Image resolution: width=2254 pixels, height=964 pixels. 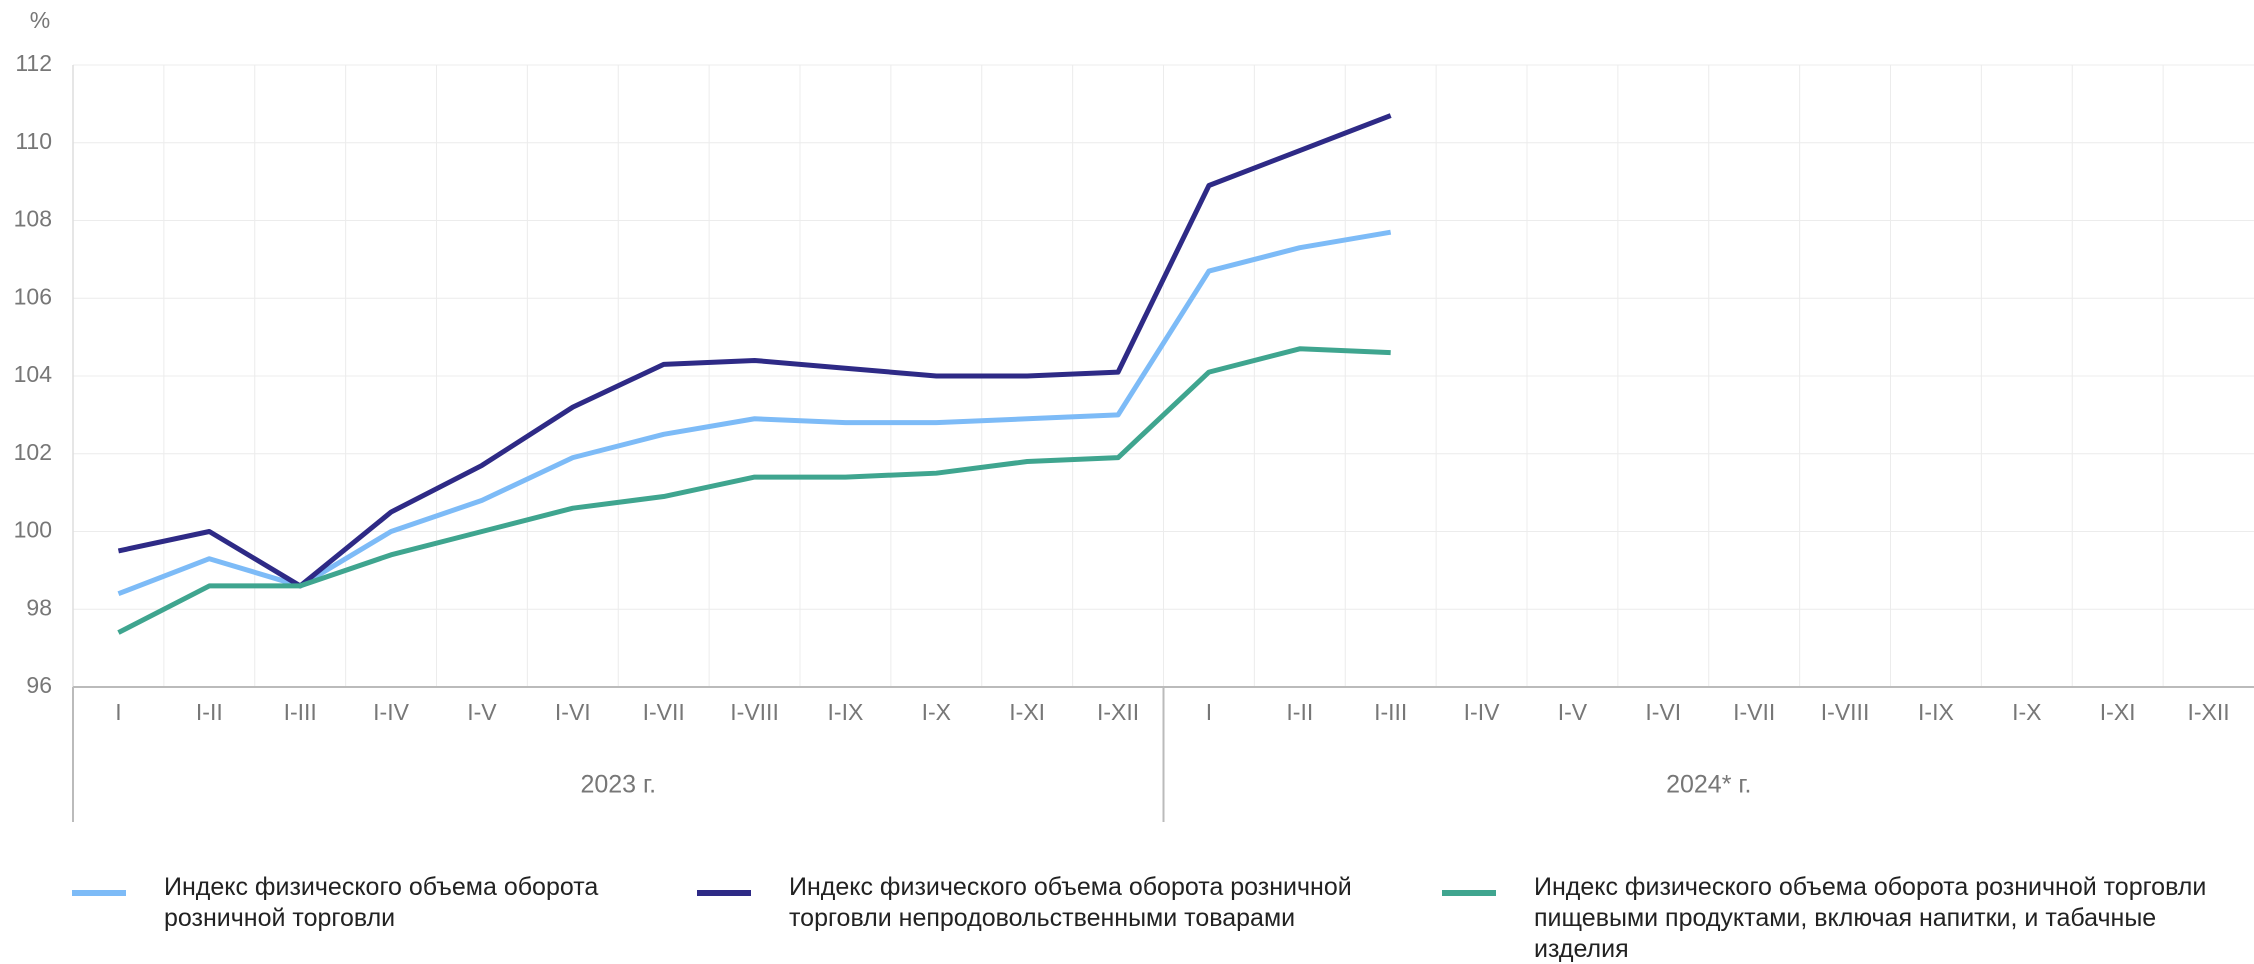 I want to click on y-tick-label: 110, so click(x=33, y=141).